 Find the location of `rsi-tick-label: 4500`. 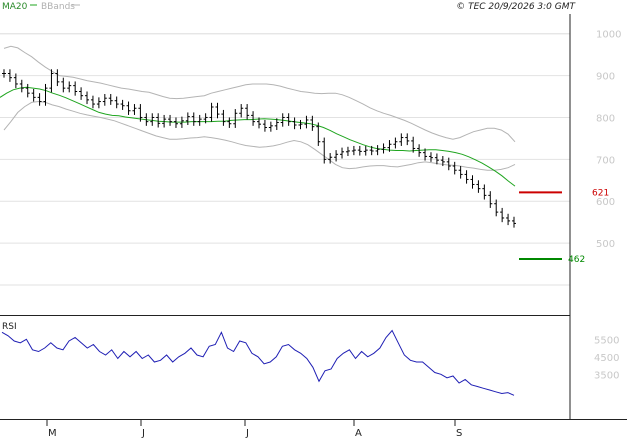

rsi-tick-label: 4500 is located at coordinates (606, 358).